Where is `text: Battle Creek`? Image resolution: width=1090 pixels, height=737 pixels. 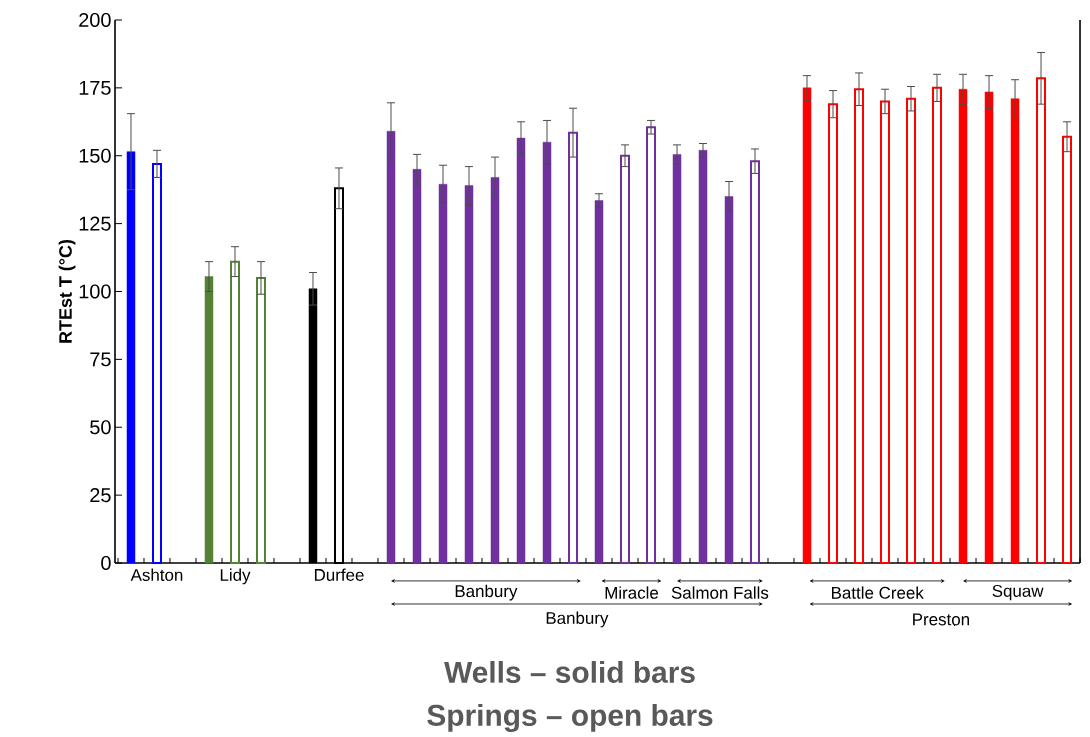
text: Battle Creek is located at coordinates (878, 592).